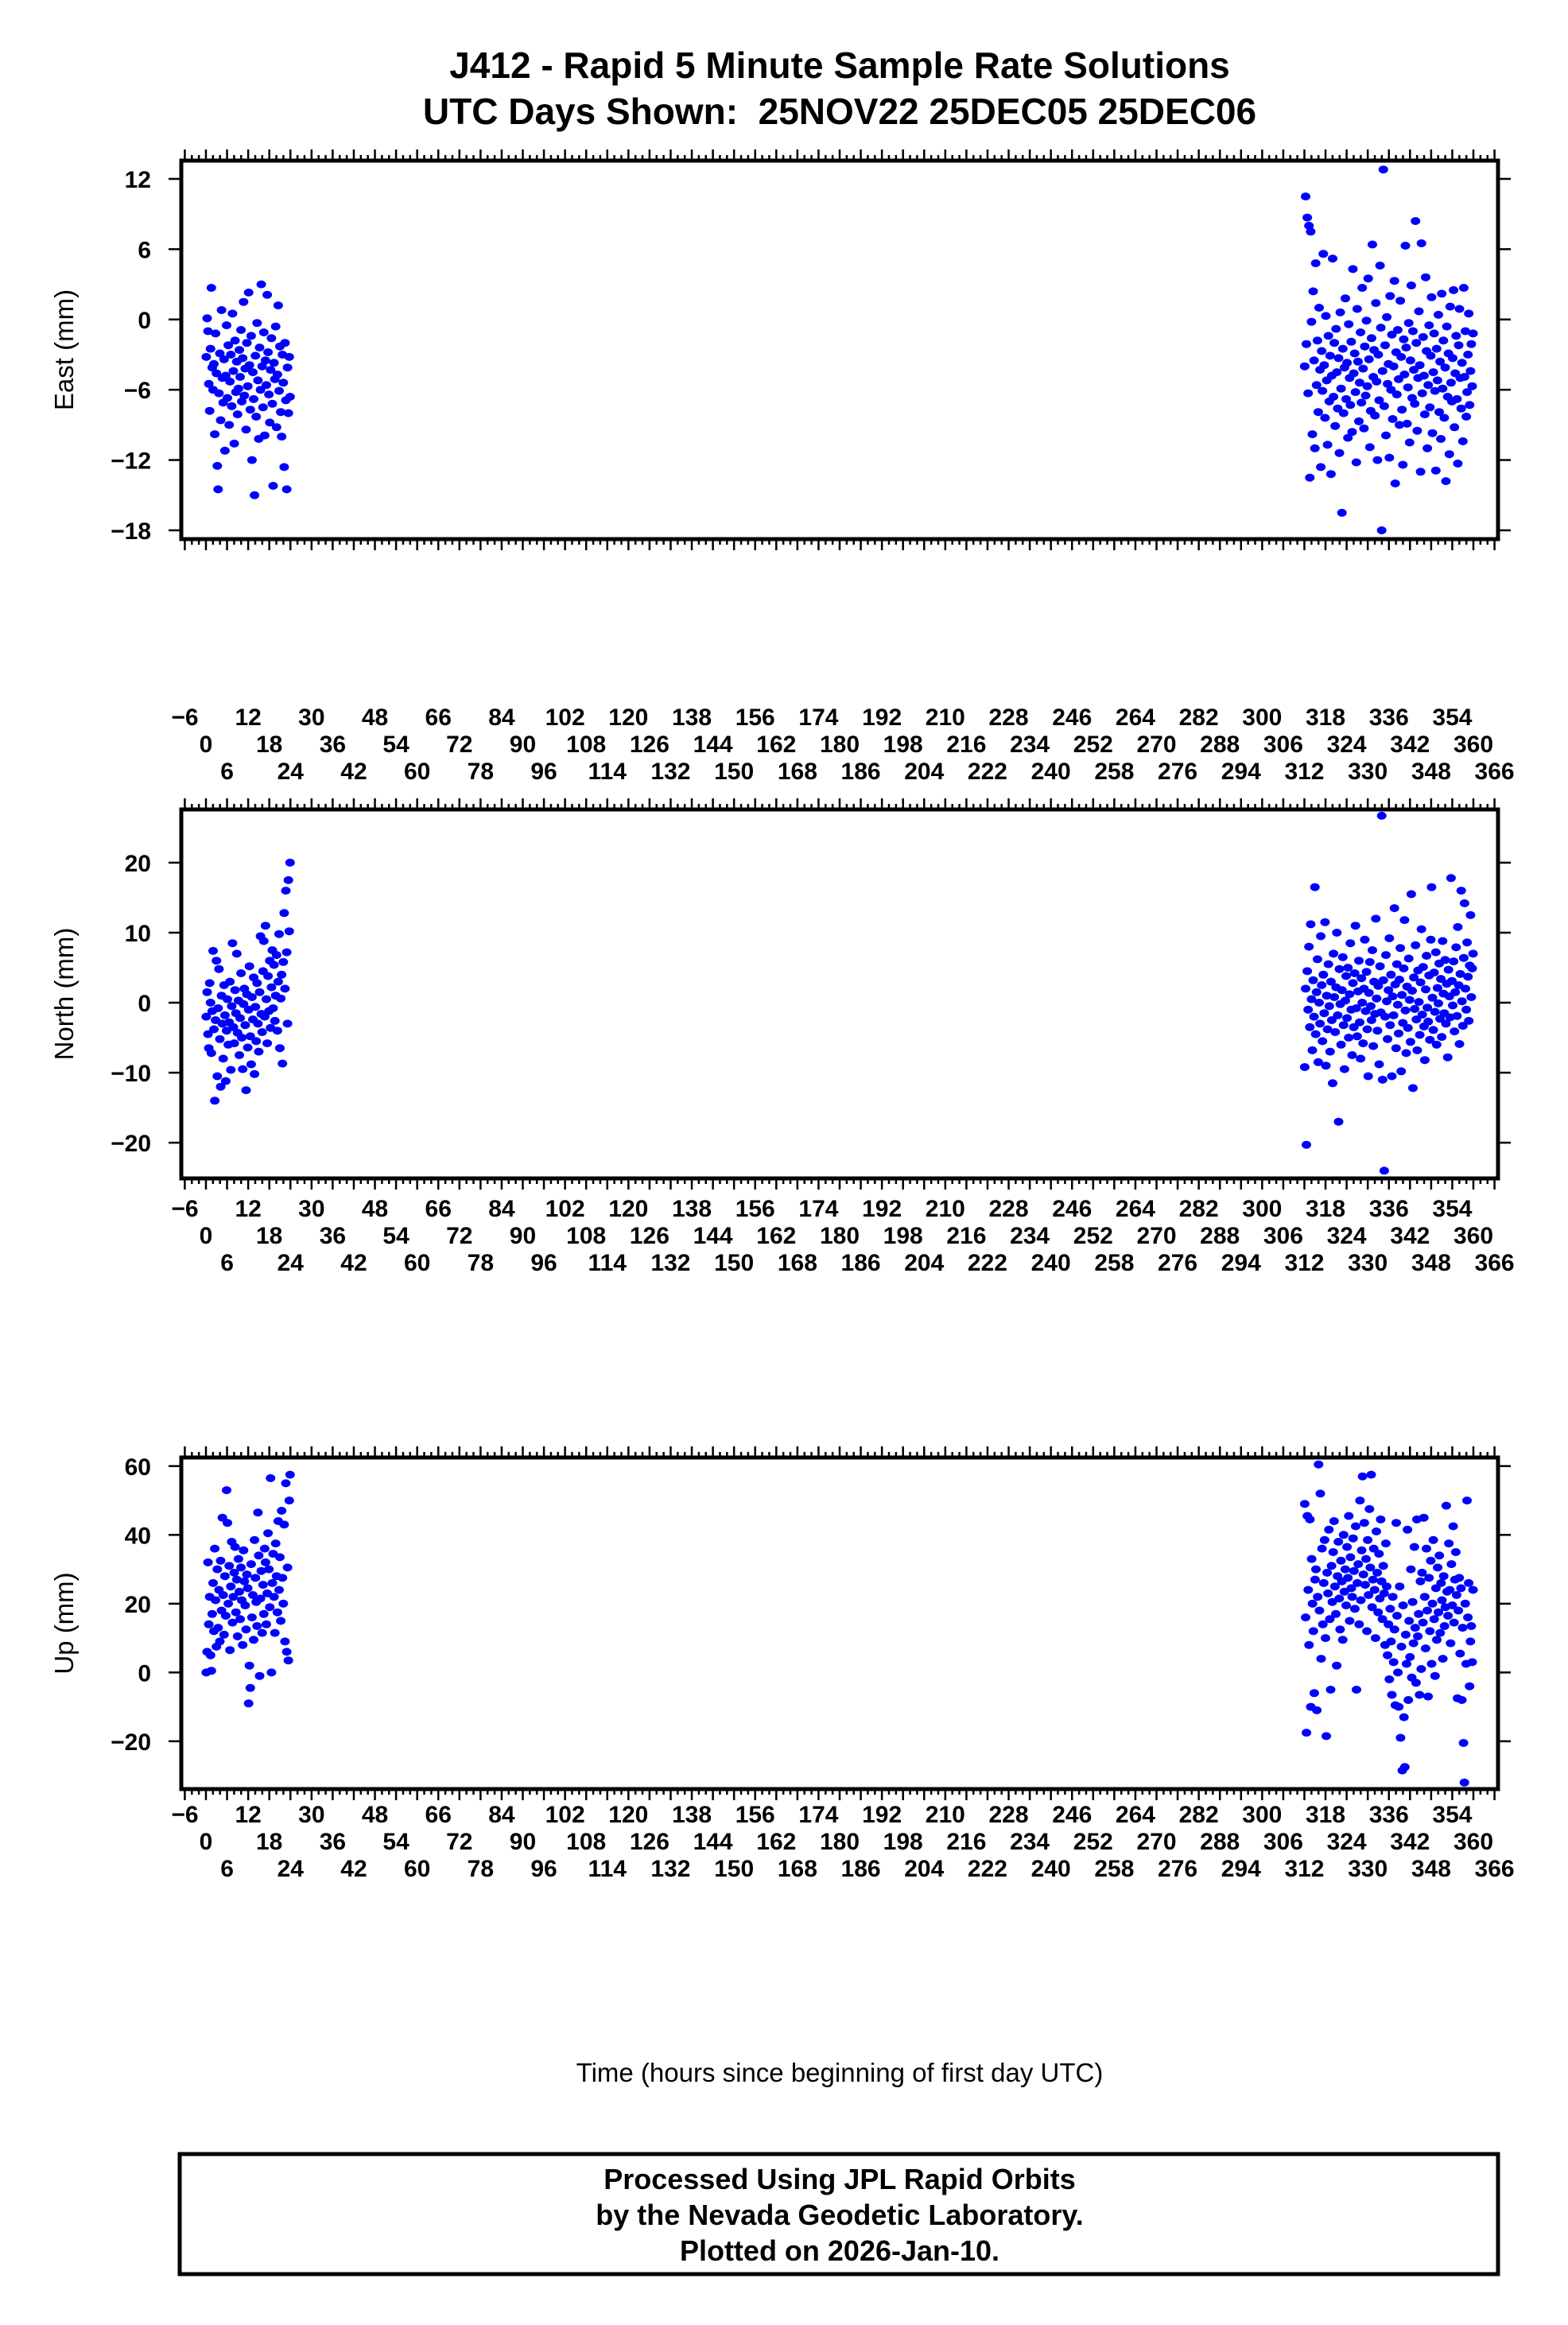 This screenshot has height=2325, width=1568. Describe the element at coordinates (1072, 717) in the screenshot. I see `x-tick-label: 246` at that location.